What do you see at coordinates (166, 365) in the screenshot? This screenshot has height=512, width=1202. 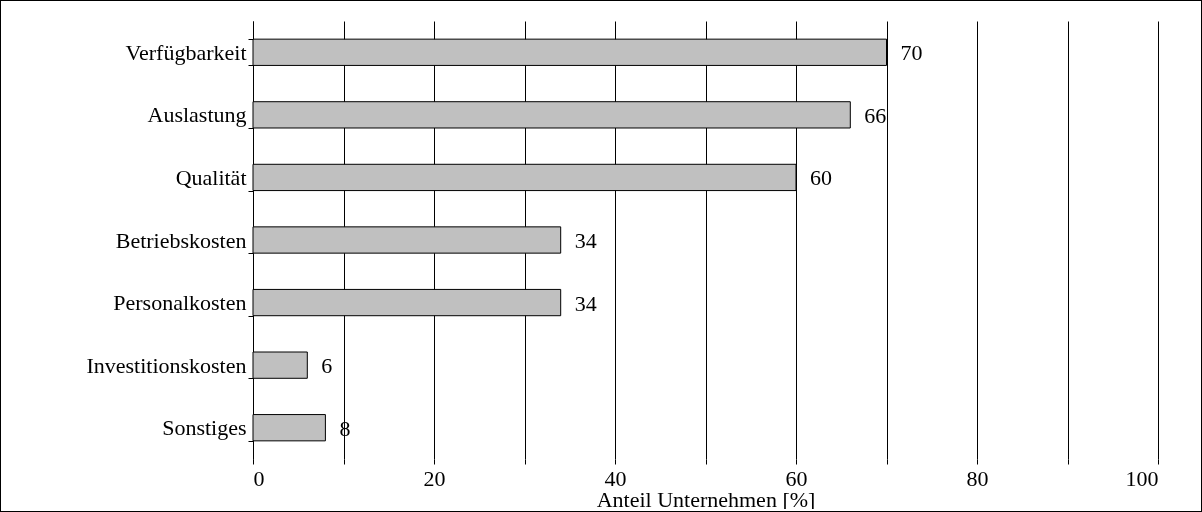 I see `y-tick-label: Investitionskosten` at bounding box center [166, 365].